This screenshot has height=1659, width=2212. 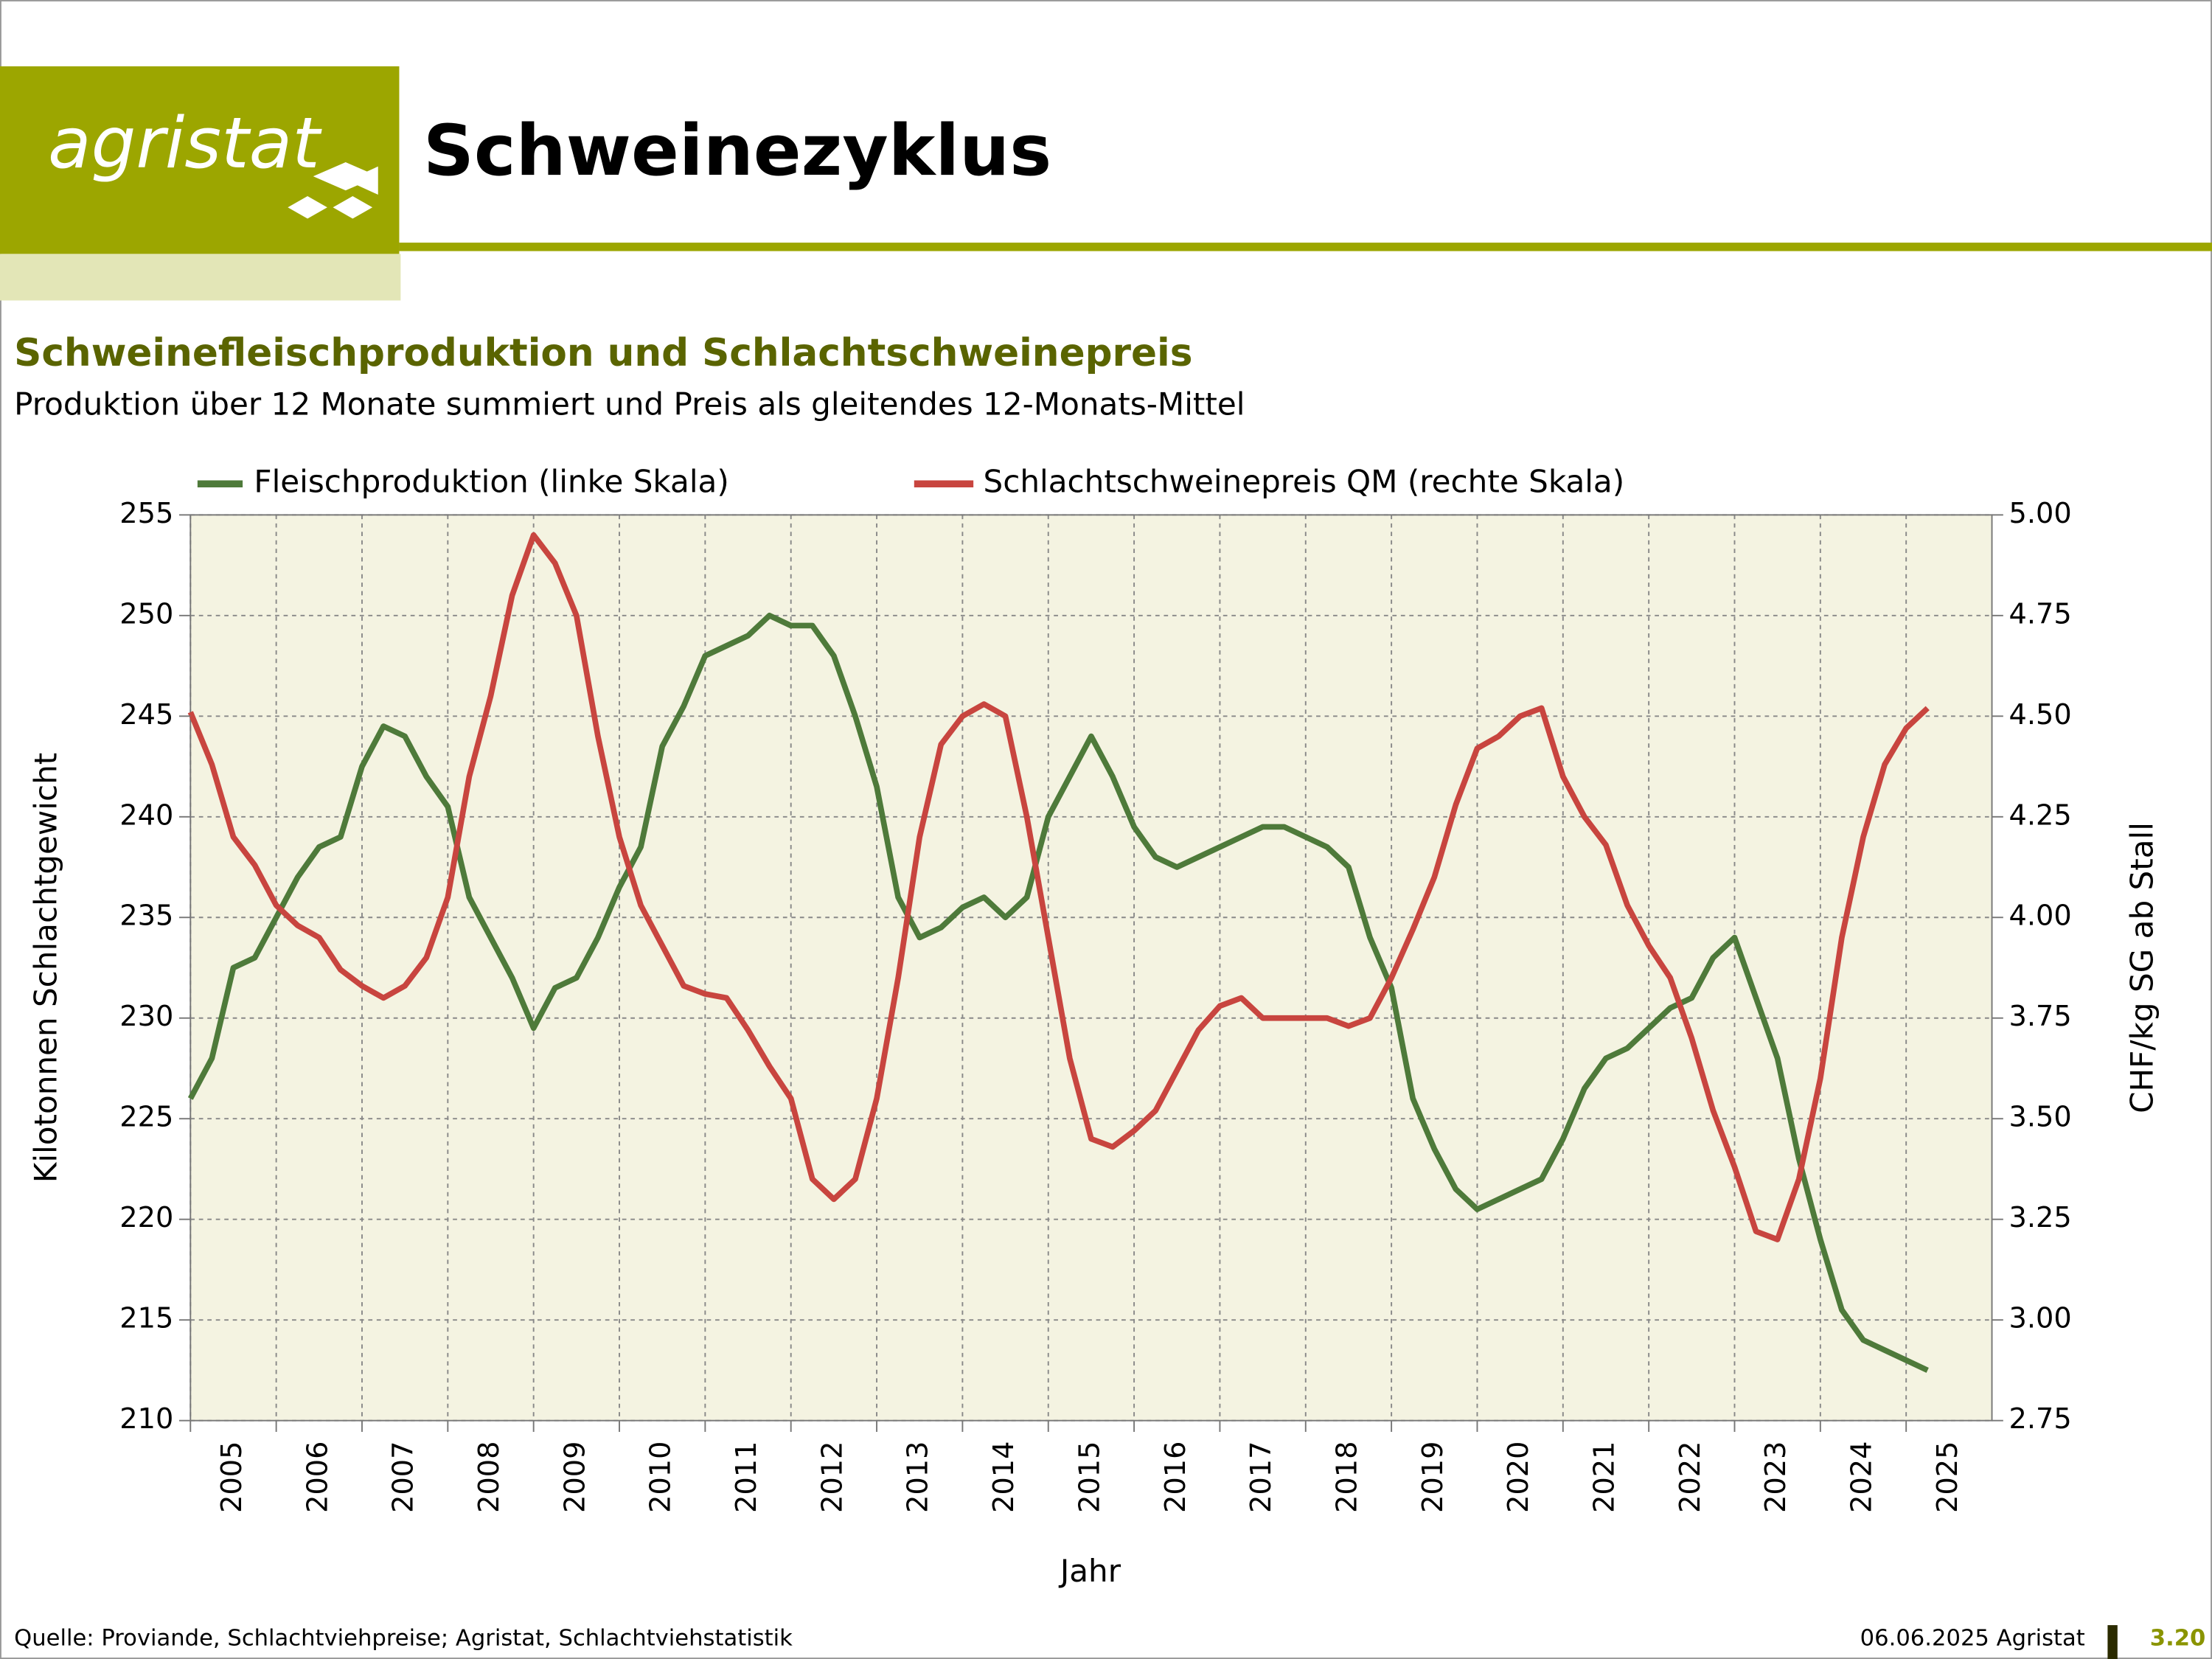 I want to click on y-tick-label: 230, so click(x=146, y=1016).